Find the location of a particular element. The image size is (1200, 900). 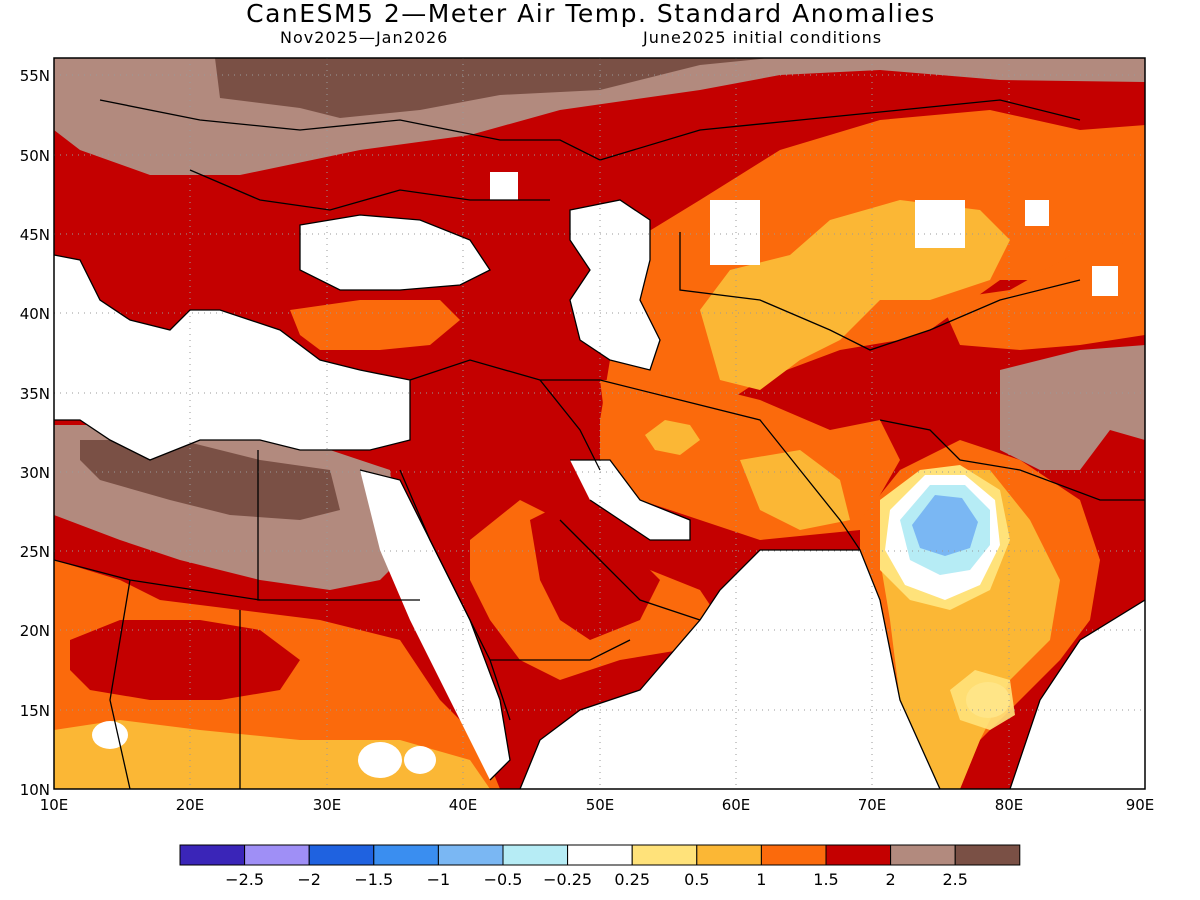

colorbar-label: 1.5 is located at coordinates (825, 879).